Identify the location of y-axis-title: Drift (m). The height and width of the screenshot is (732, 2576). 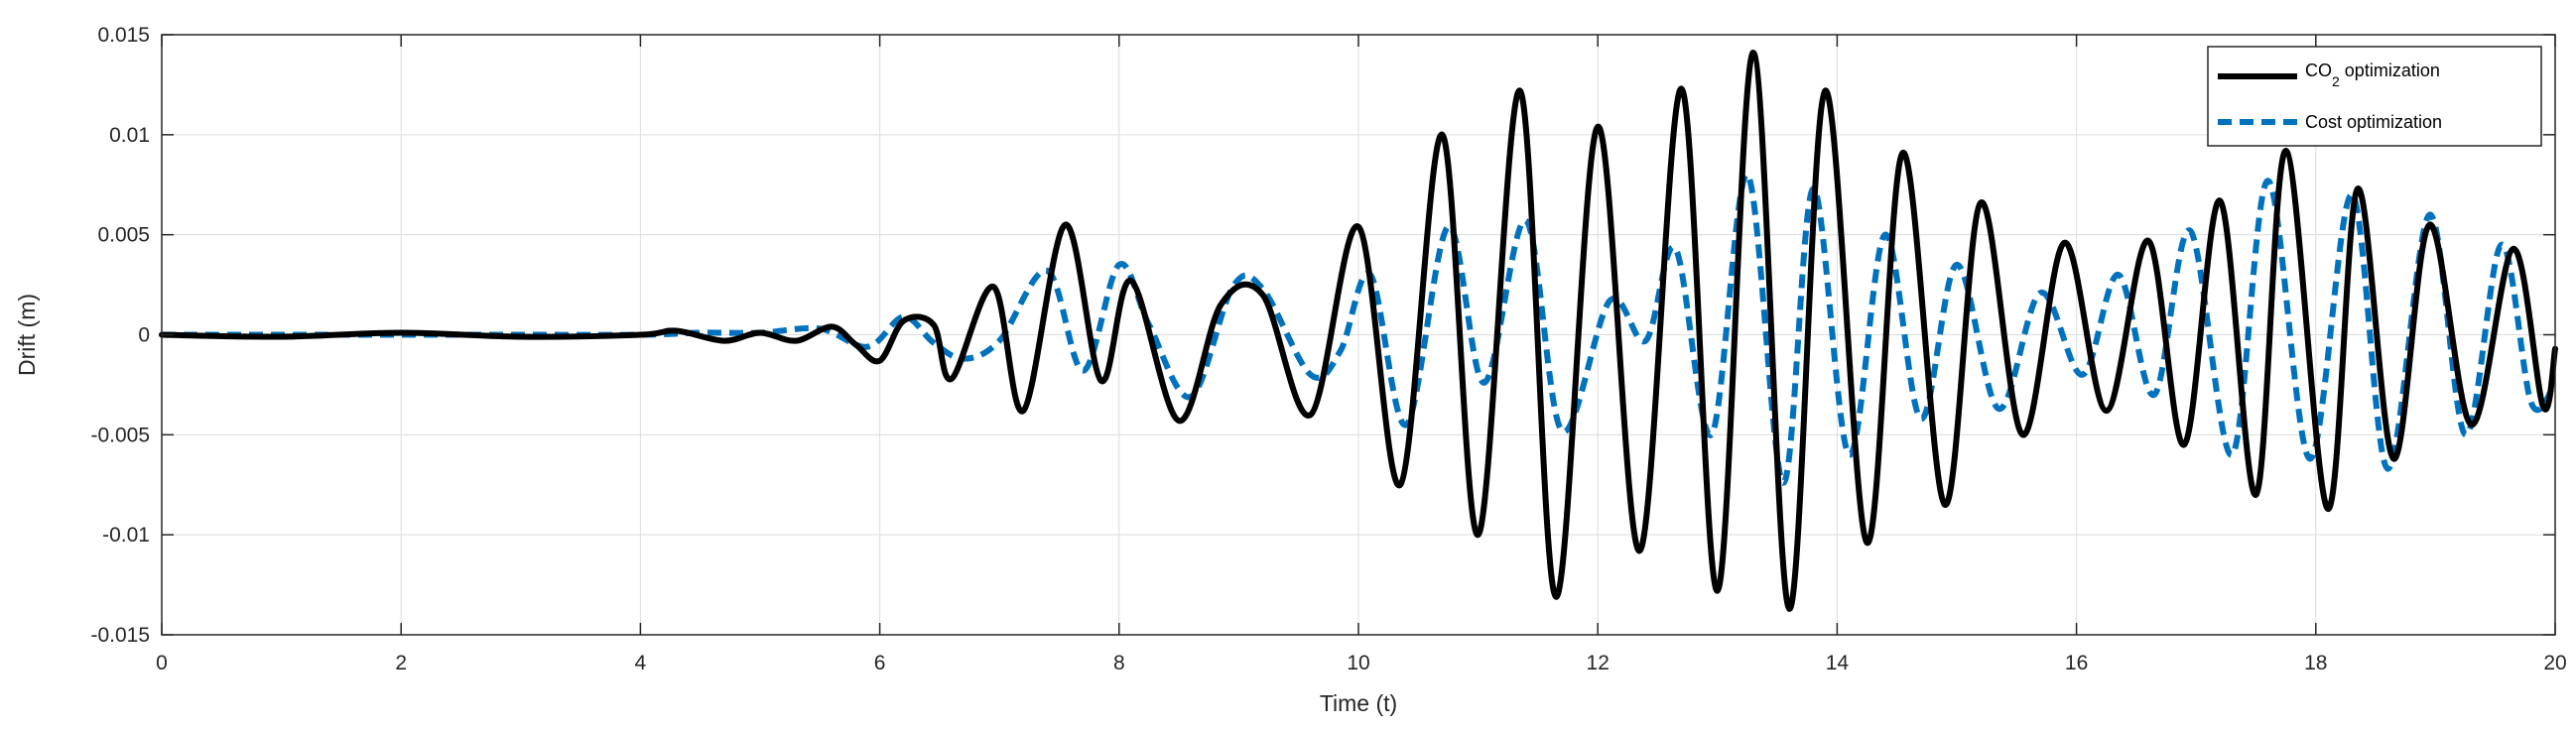
(27, 335).